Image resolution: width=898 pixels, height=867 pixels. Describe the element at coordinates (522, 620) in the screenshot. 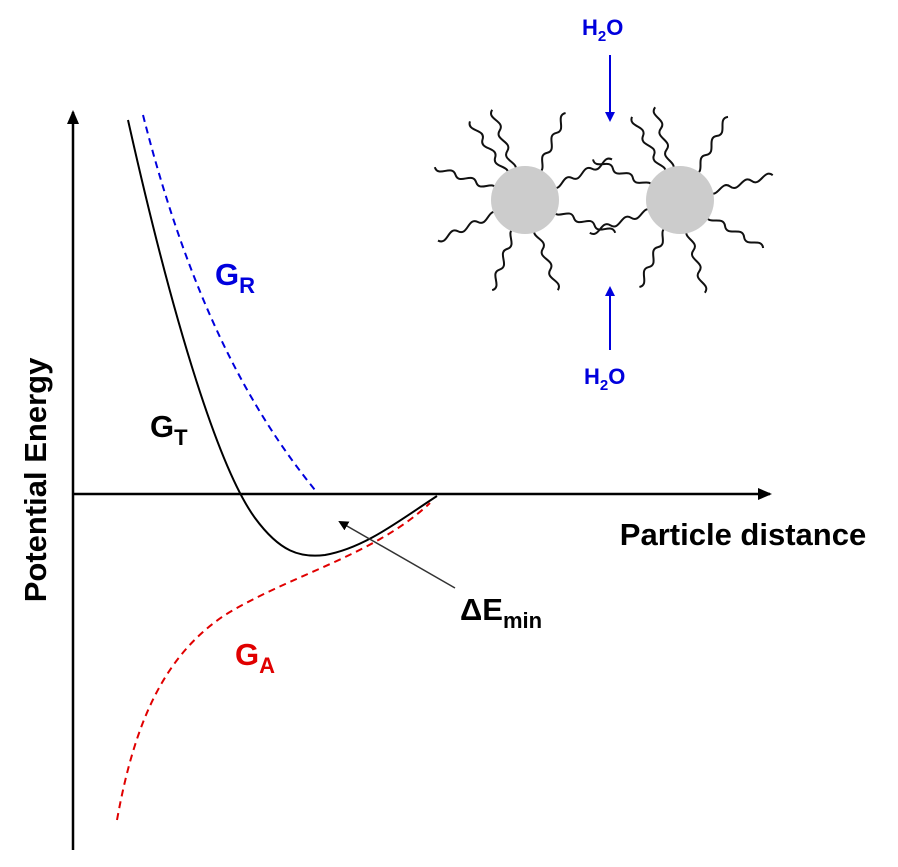

I see `subscript: min` at that location.